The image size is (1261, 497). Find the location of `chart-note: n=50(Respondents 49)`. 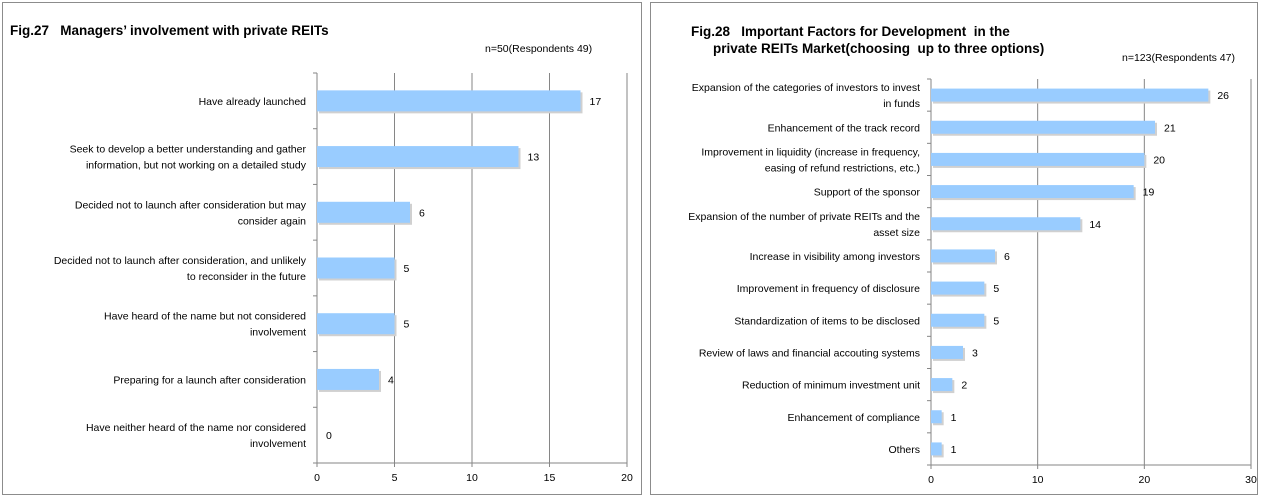

chart-note: n=50(Respondents 49) is located at coordinates (539, 49).